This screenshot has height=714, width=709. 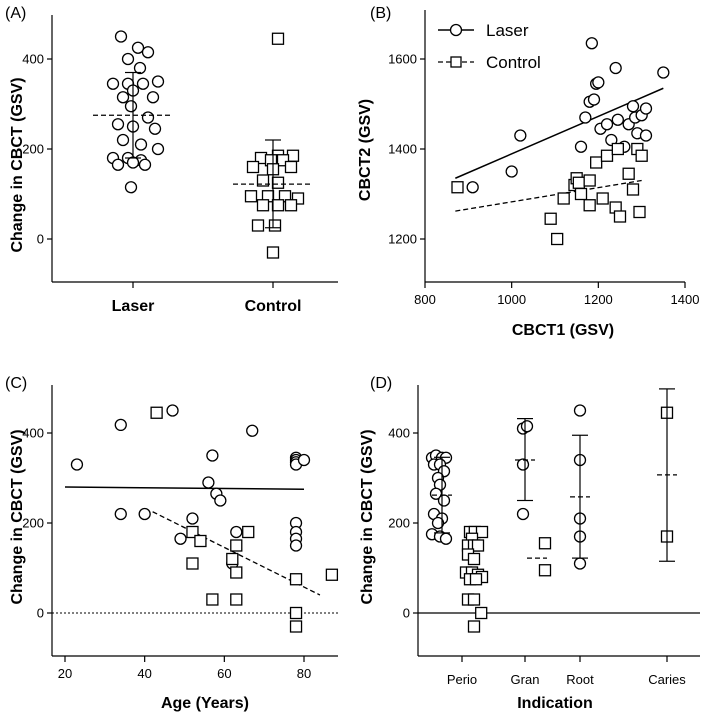 What do you see at coordinates (507, 30) in the screenshot?
I see `legend-laser-label: Laser` at bounding box center [507, 30].